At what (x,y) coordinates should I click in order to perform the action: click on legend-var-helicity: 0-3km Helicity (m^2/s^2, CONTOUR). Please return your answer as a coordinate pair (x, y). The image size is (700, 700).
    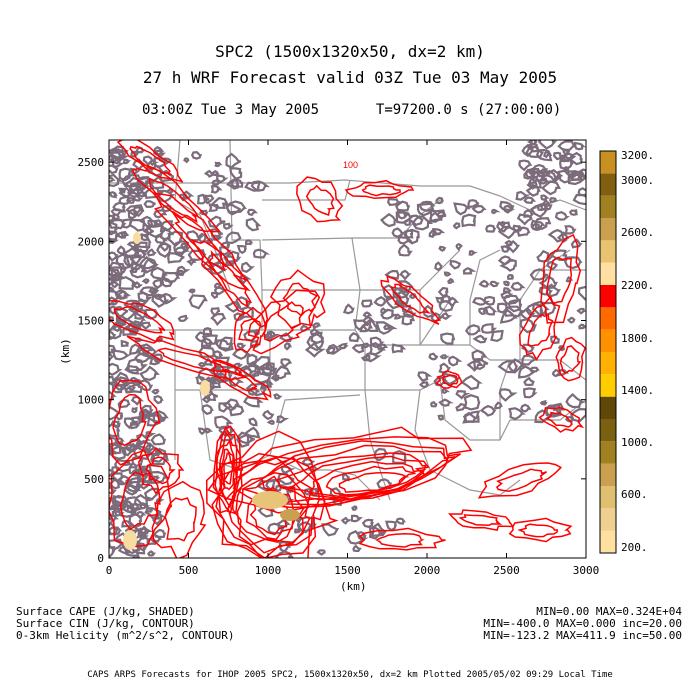
    Looking at the image, I should click on (125, 635).